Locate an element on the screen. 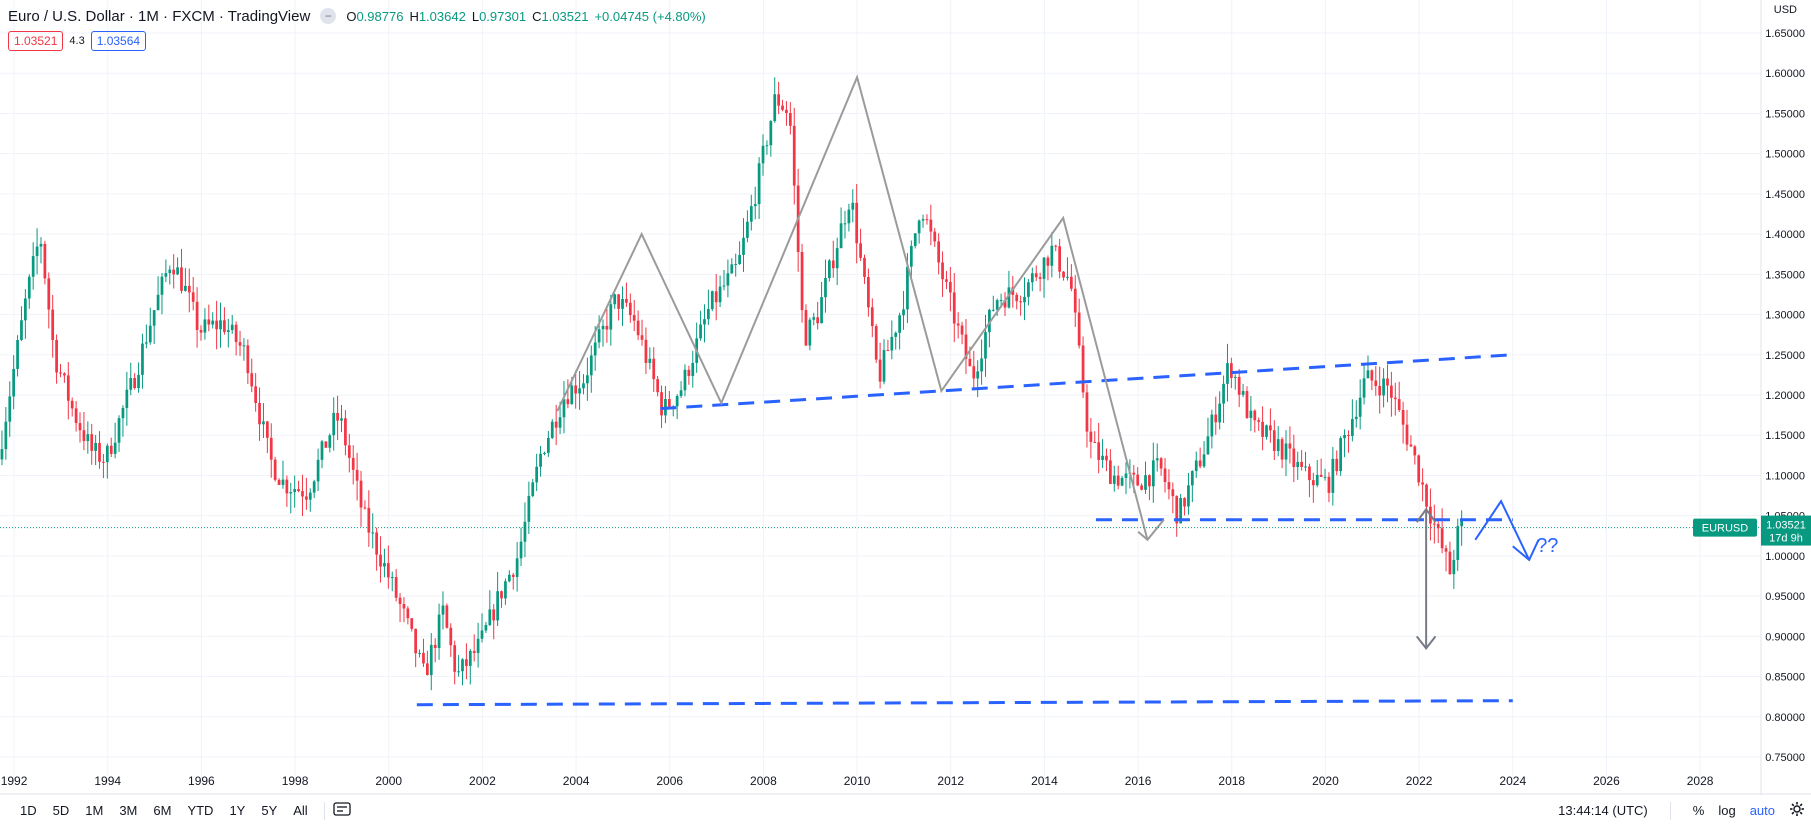 The image size is (1811, 826). time-tick-label: 2018 is located at coordinates (1231, 781).